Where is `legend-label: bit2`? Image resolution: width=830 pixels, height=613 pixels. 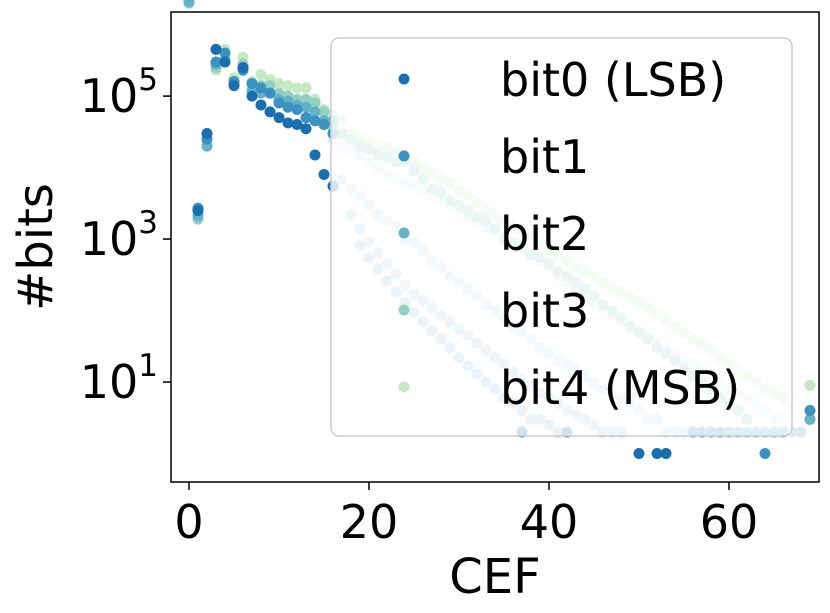
legend-label: bit2 is located at coordinates (544, 234).